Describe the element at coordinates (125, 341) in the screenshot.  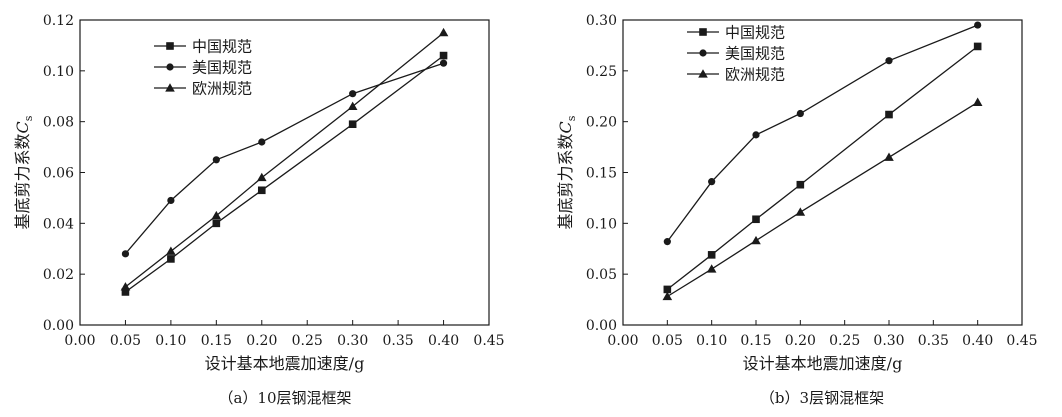
I see `x-tick-label: 0.05` at that location.